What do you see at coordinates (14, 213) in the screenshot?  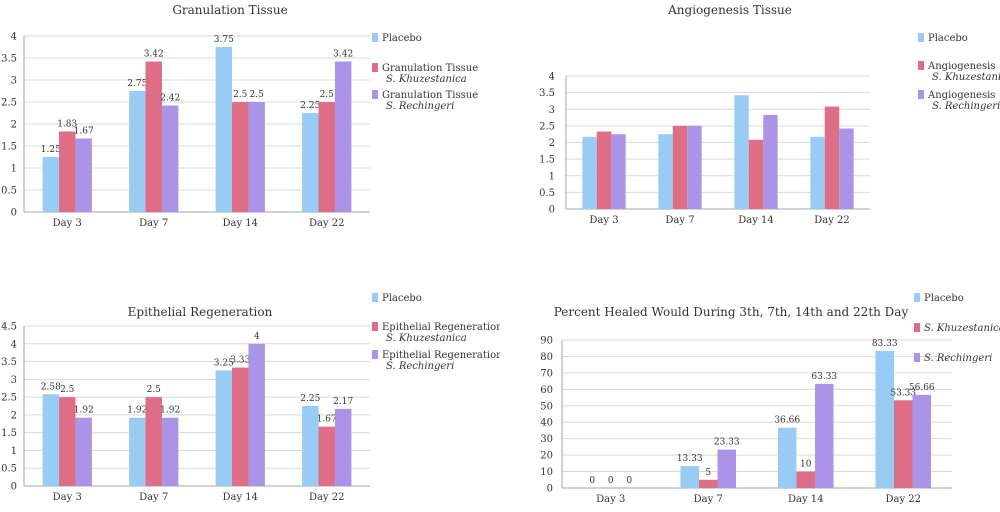 I see `y-tick-label: 0` at bounding box center [14, 213].